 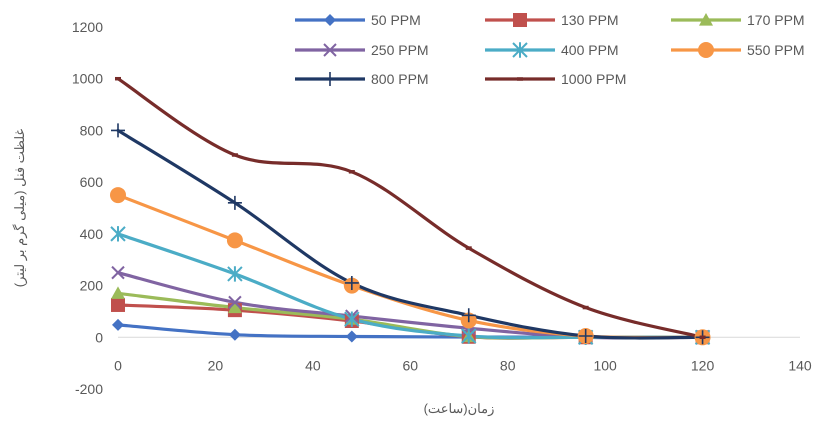 I want to click on y-axis-title-group: غلظت فنل (میلی گرم بر لیتر), so click(x=20, y=208).